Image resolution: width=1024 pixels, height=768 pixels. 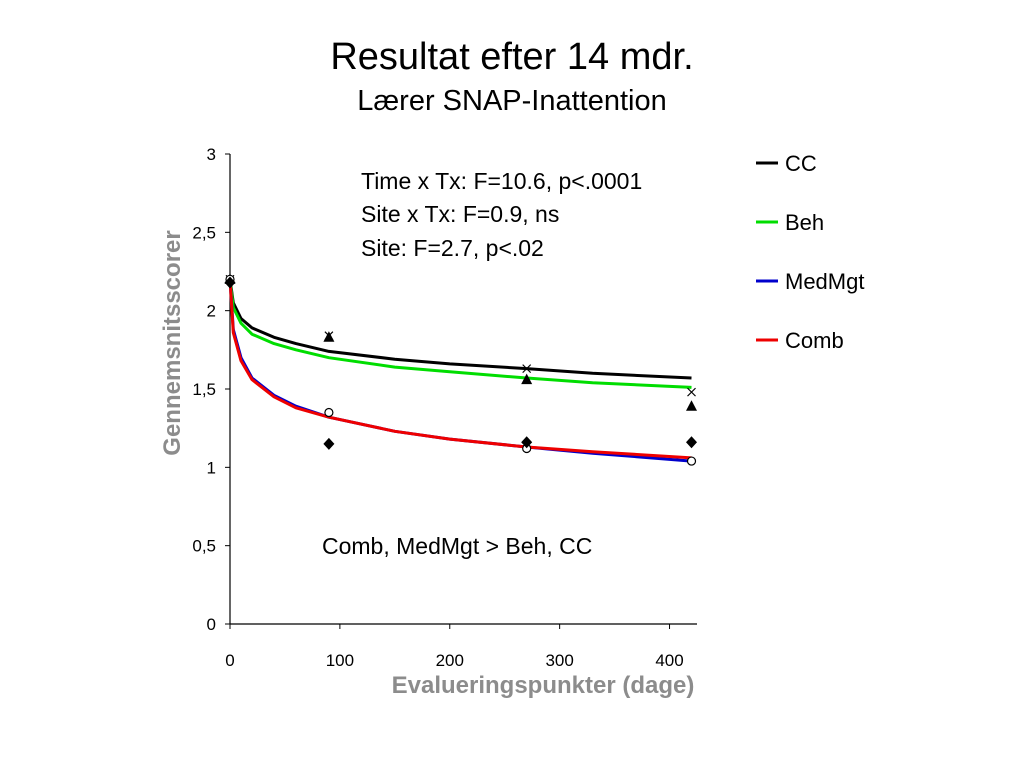 I want to click on stats-annotation-2: Site x Tx: F=0.9, ns, so click(x=460, y=214).